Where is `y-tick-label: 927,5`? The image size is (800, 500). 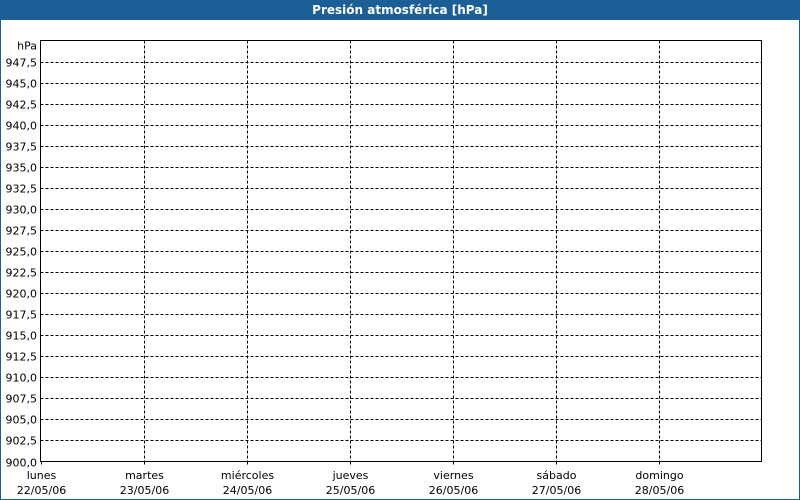 y-tick-label: 927,5 is located at coordinates (22, 231).